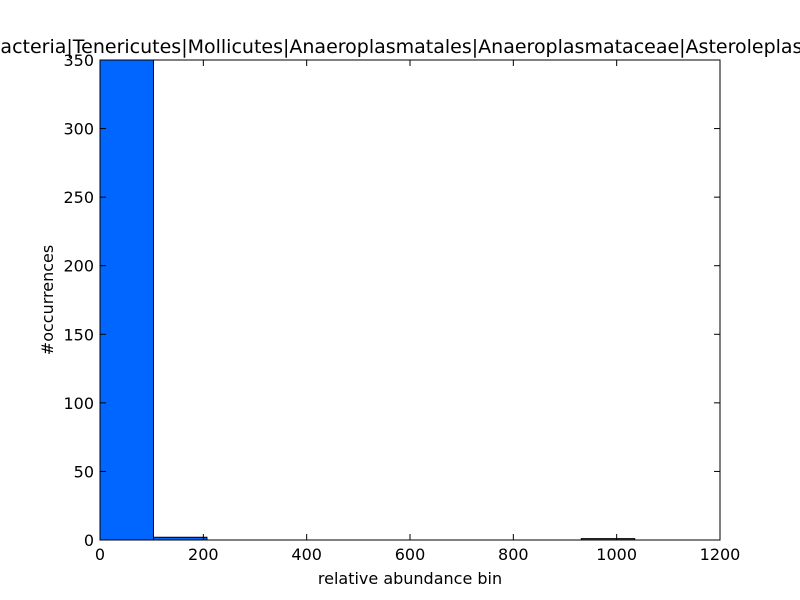 The image size is (800, 600). I want to click on x-tick-label-5: 1000, so click(616, 554).